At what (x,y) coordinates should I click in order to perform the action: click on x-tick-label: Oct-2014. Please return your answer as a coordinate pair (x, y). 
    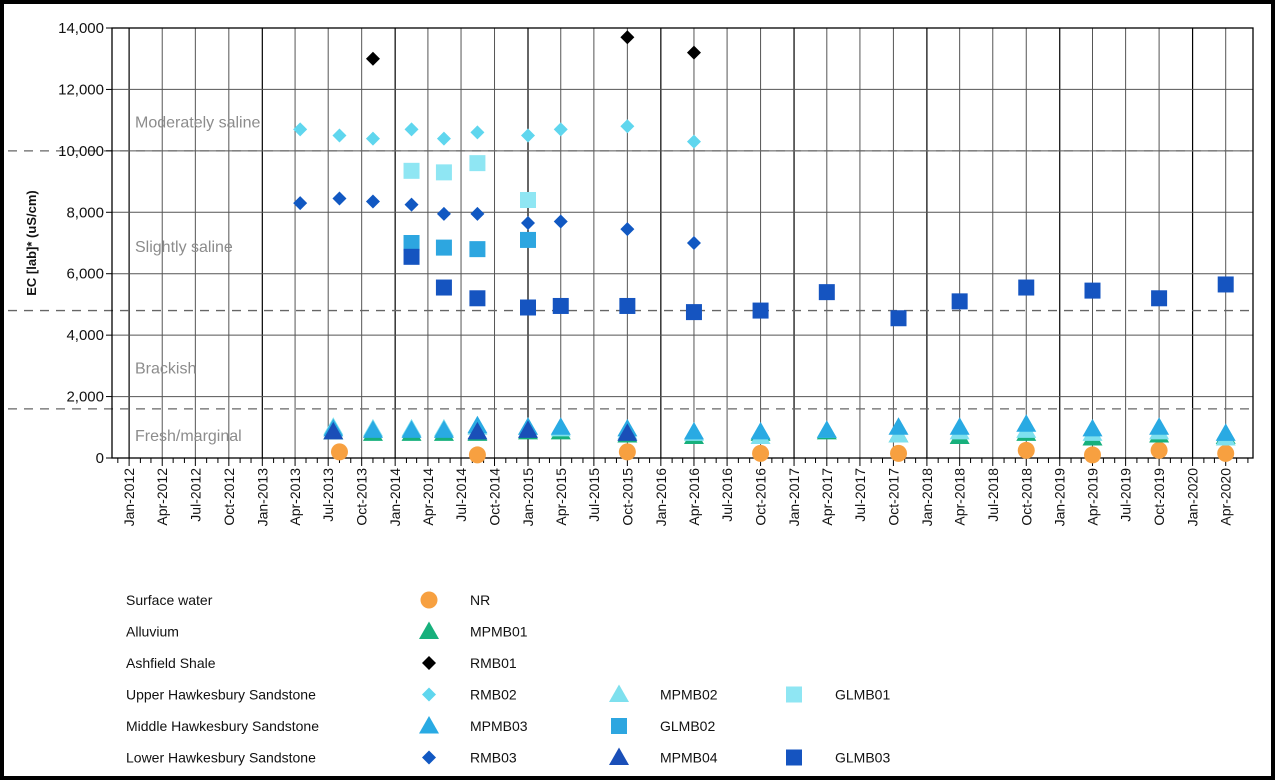
    Looking at the image, I should click on (495, 497).